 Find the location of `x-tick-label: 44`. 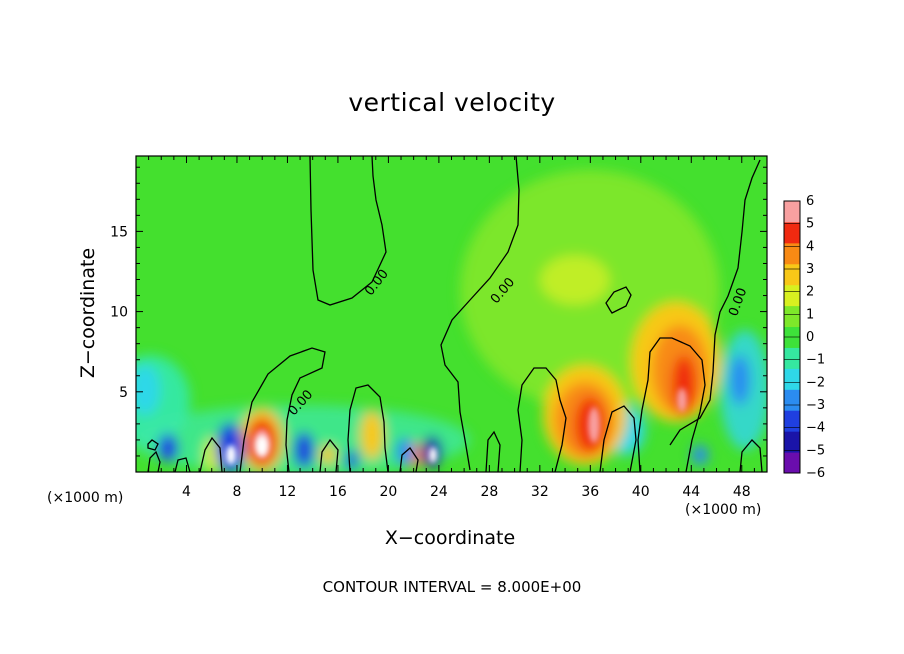

x-tick-label: 44 is located at coordinates (691, 492).